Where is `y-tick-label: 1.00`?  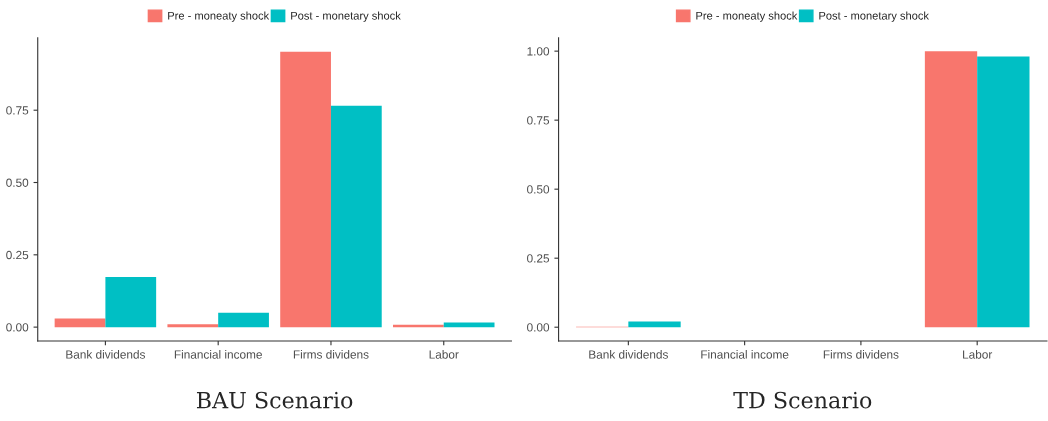 y-tick-label: 1.00 is located at coordinates (538, 51).